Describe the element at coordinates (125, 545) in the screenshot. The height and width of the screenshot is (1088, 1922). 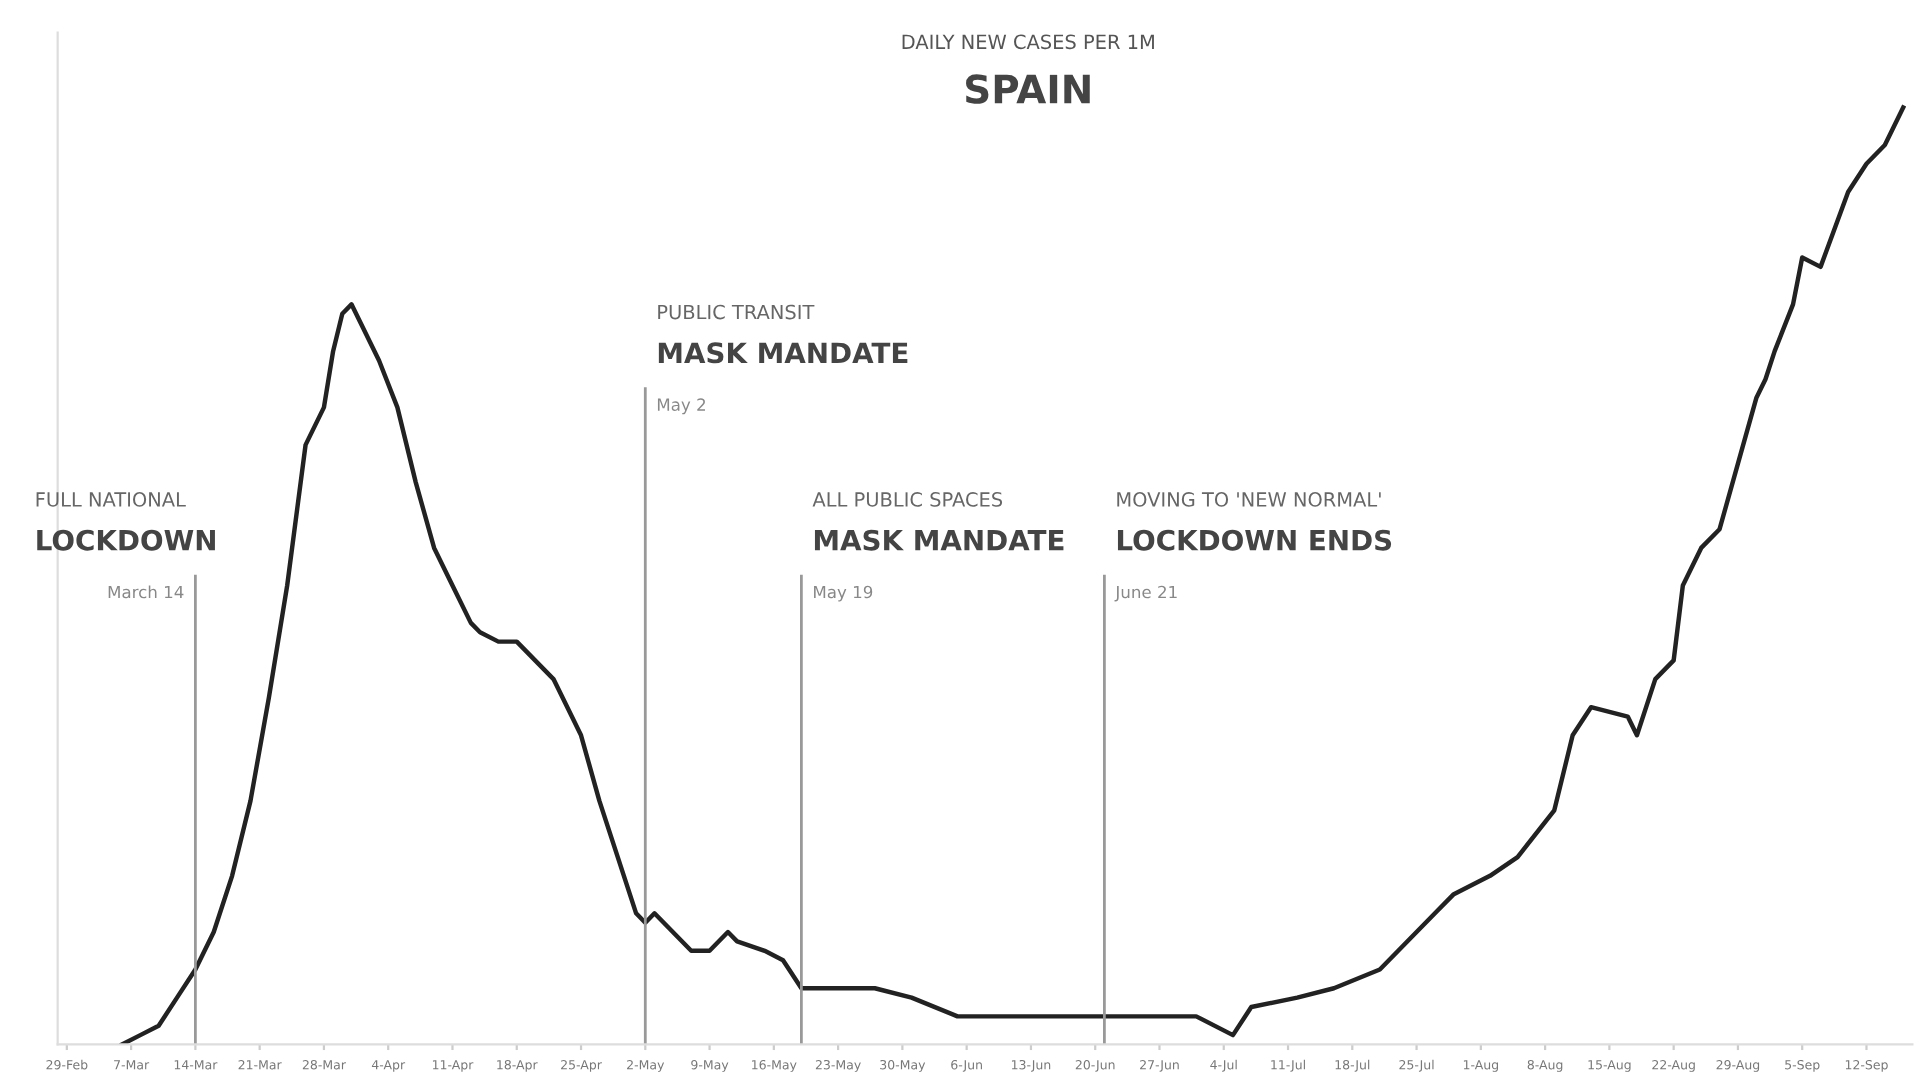
I see `text: FULL NATIONAL LOCKDOWN March 14` at that location.